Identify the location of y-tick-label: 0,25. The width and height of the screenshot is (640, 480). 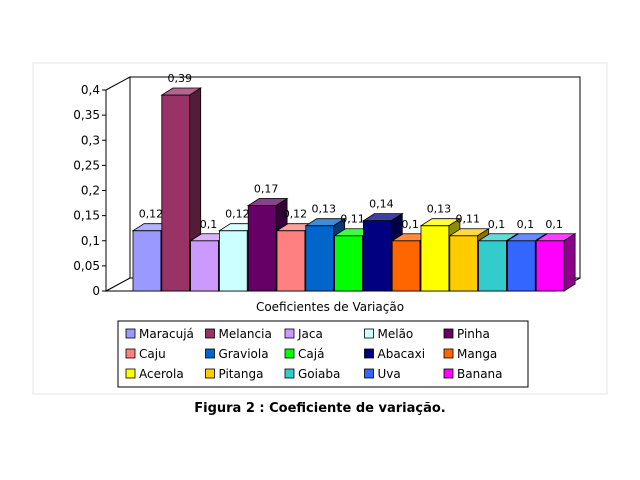
(86, 165).